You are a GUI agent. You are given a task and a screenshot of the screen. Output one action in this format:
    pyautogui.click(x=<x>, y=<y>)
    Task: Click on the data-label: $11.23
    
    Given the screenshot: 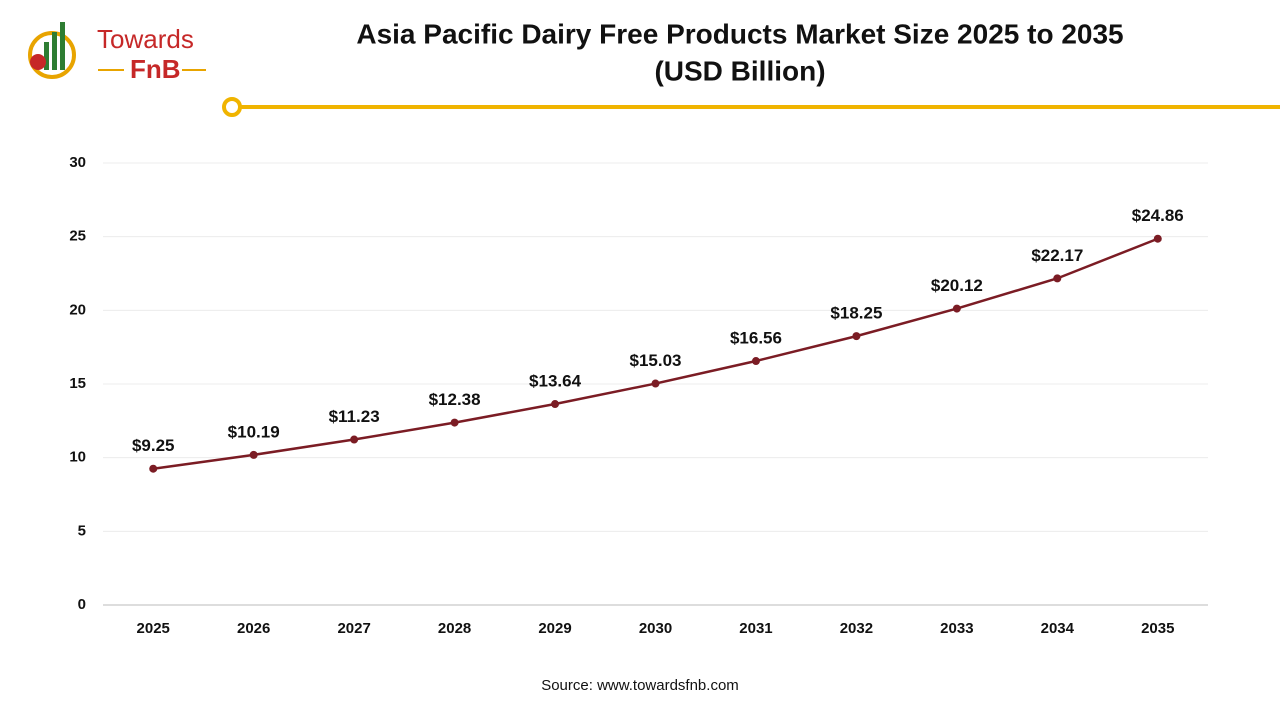 What is the action you would take?
    pyautogui.click(x=354, y=416)
    